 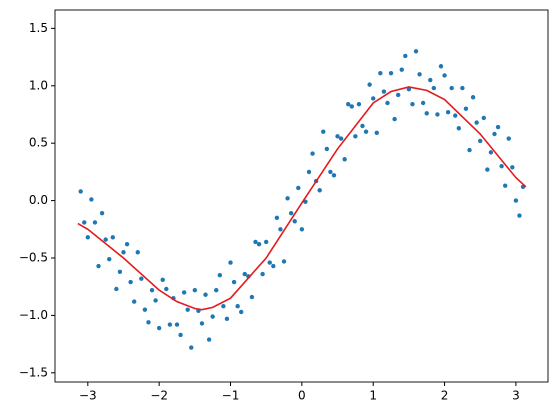 What do you see at coordinates (302, 396) in the screenshot?
I see `x-tick-label: 0` at bounding box center [302, 396].